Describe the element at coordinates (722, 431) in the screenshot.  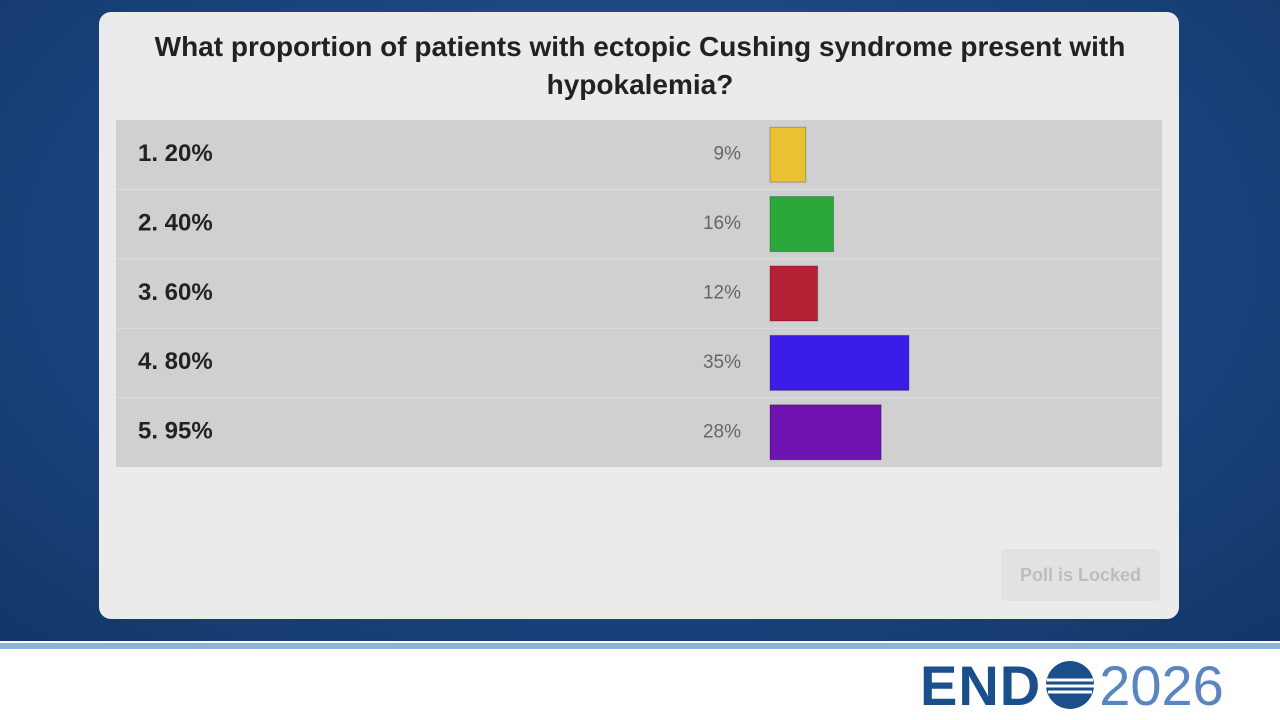
I see `value-label: 28%` at that location.